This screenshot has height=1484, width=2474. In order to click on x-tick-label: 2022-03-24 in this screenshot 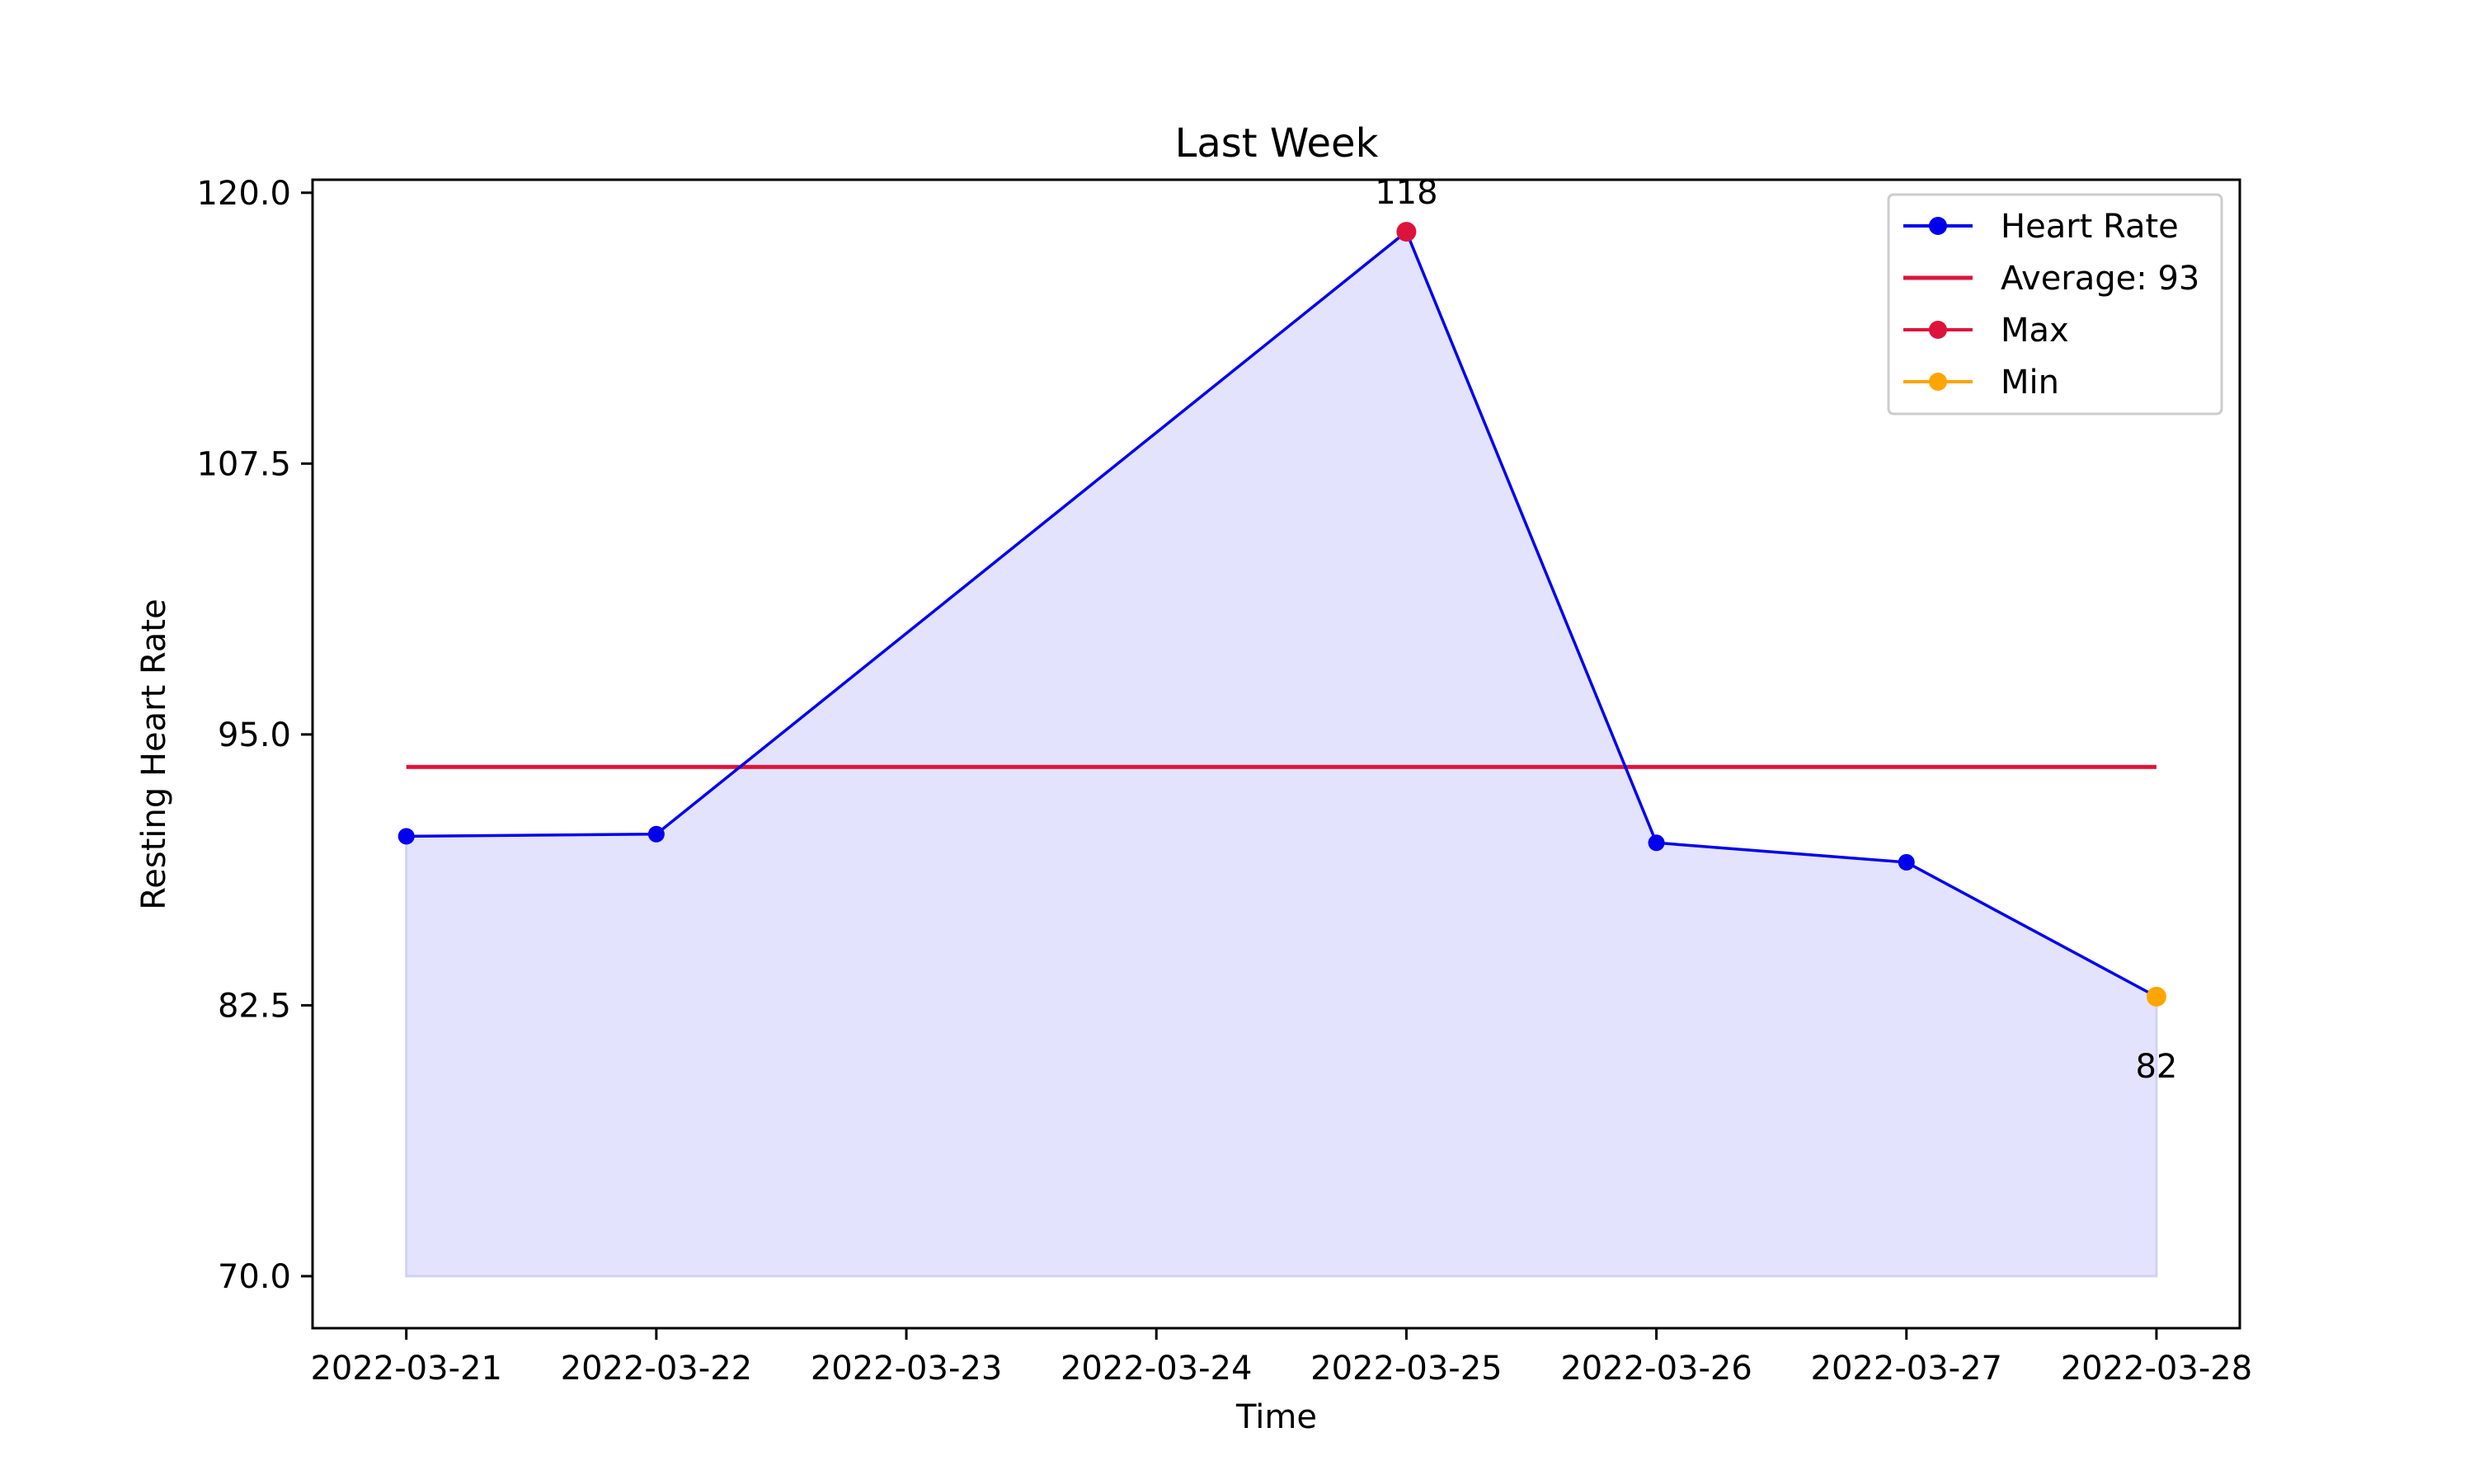, I will do `click(1156, 1369)`.